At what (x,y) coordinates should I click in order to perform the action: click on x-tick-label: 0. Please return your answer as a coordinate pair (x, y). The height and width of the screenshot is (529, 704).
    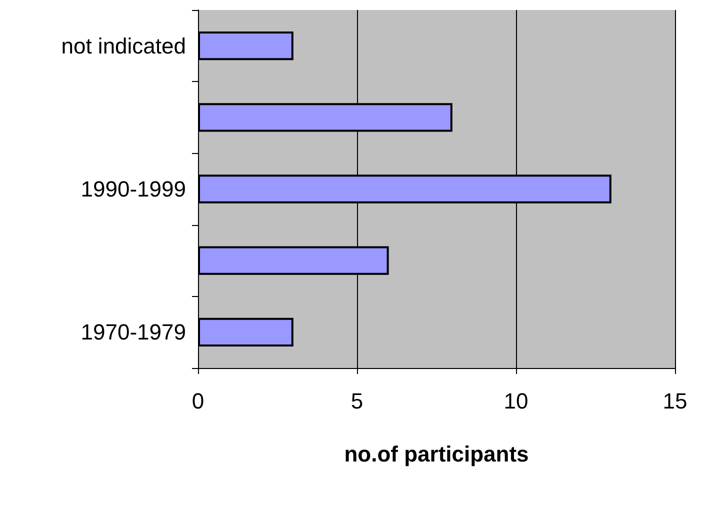
    Looking at the image, I should click on (198, 401).